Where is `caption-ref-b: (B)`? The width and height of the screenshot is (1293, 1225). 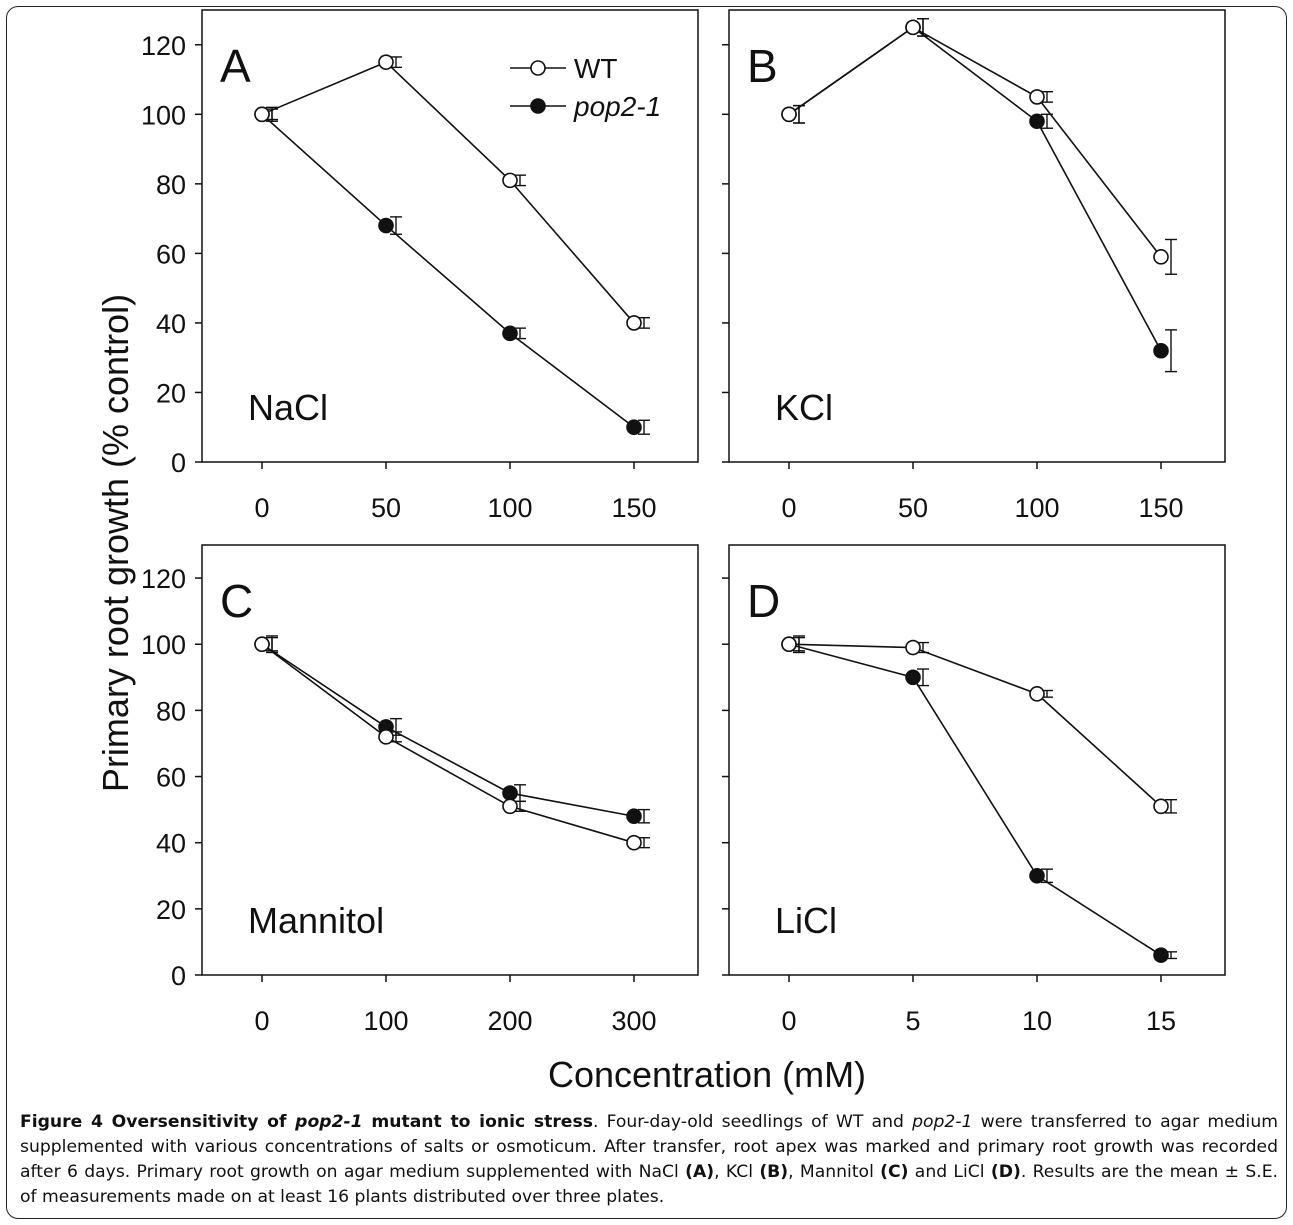
caption-ref-b: (B) is located at coordinates (774, 1172).